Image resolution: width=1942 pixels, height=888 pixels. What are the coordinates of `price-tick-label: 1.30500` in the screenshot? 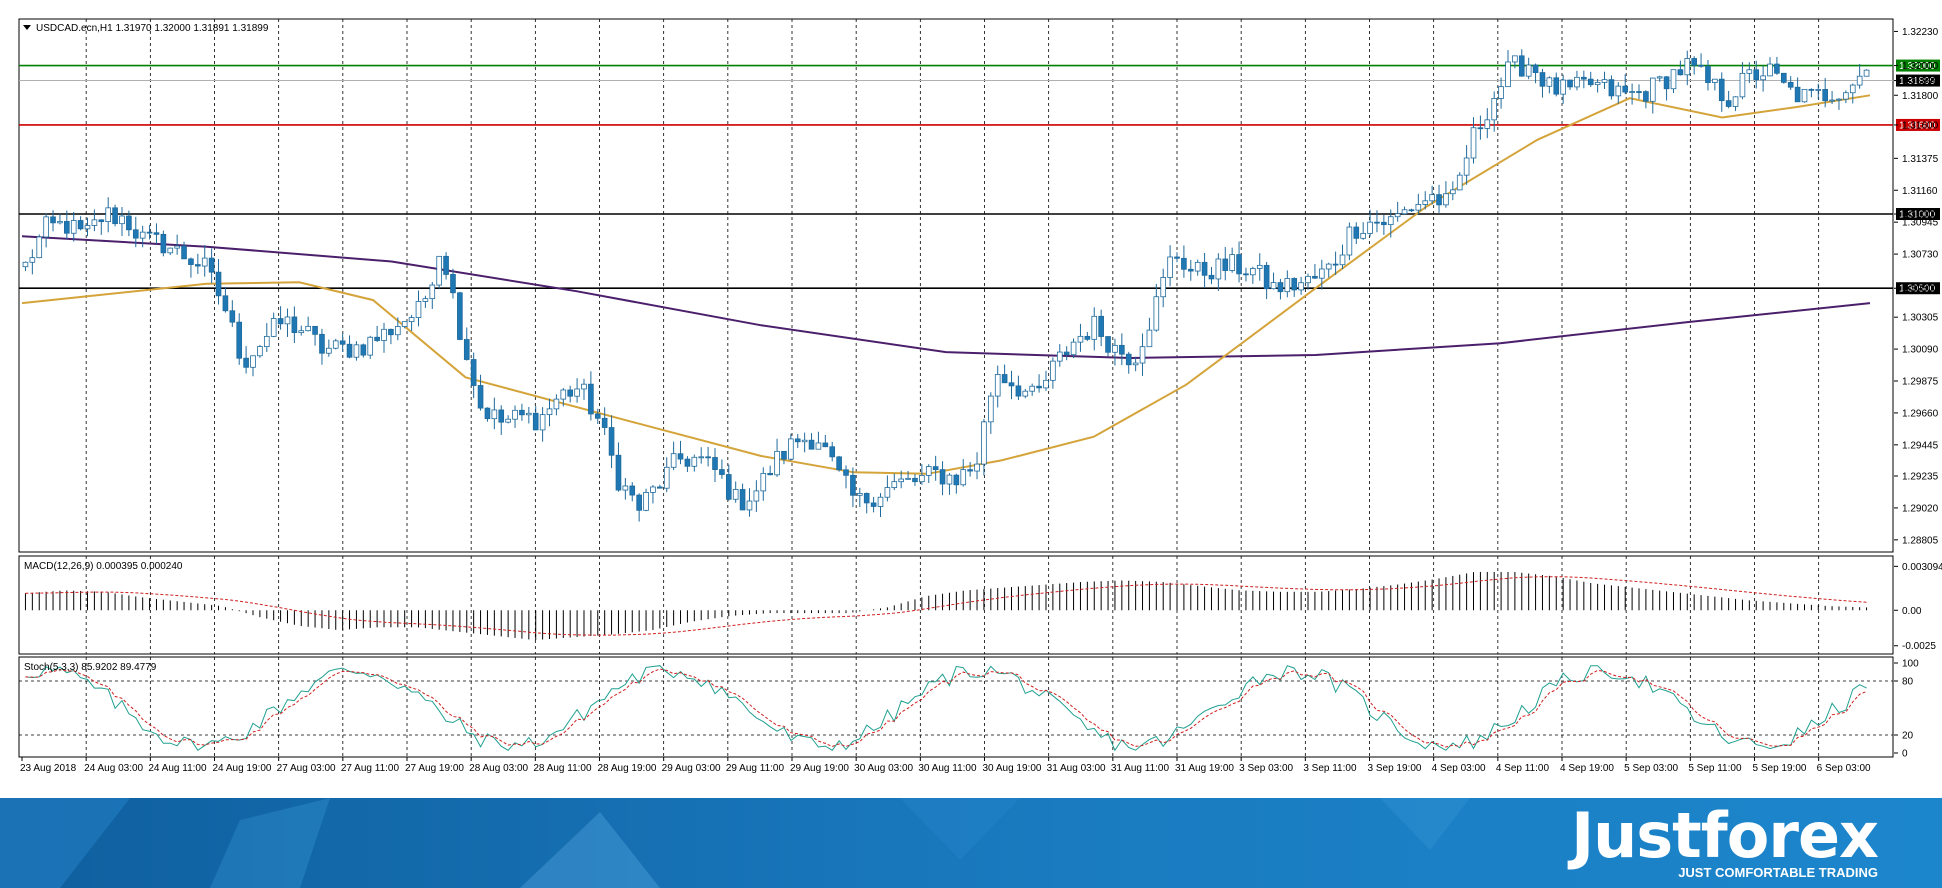 It's located at (1920, 289).